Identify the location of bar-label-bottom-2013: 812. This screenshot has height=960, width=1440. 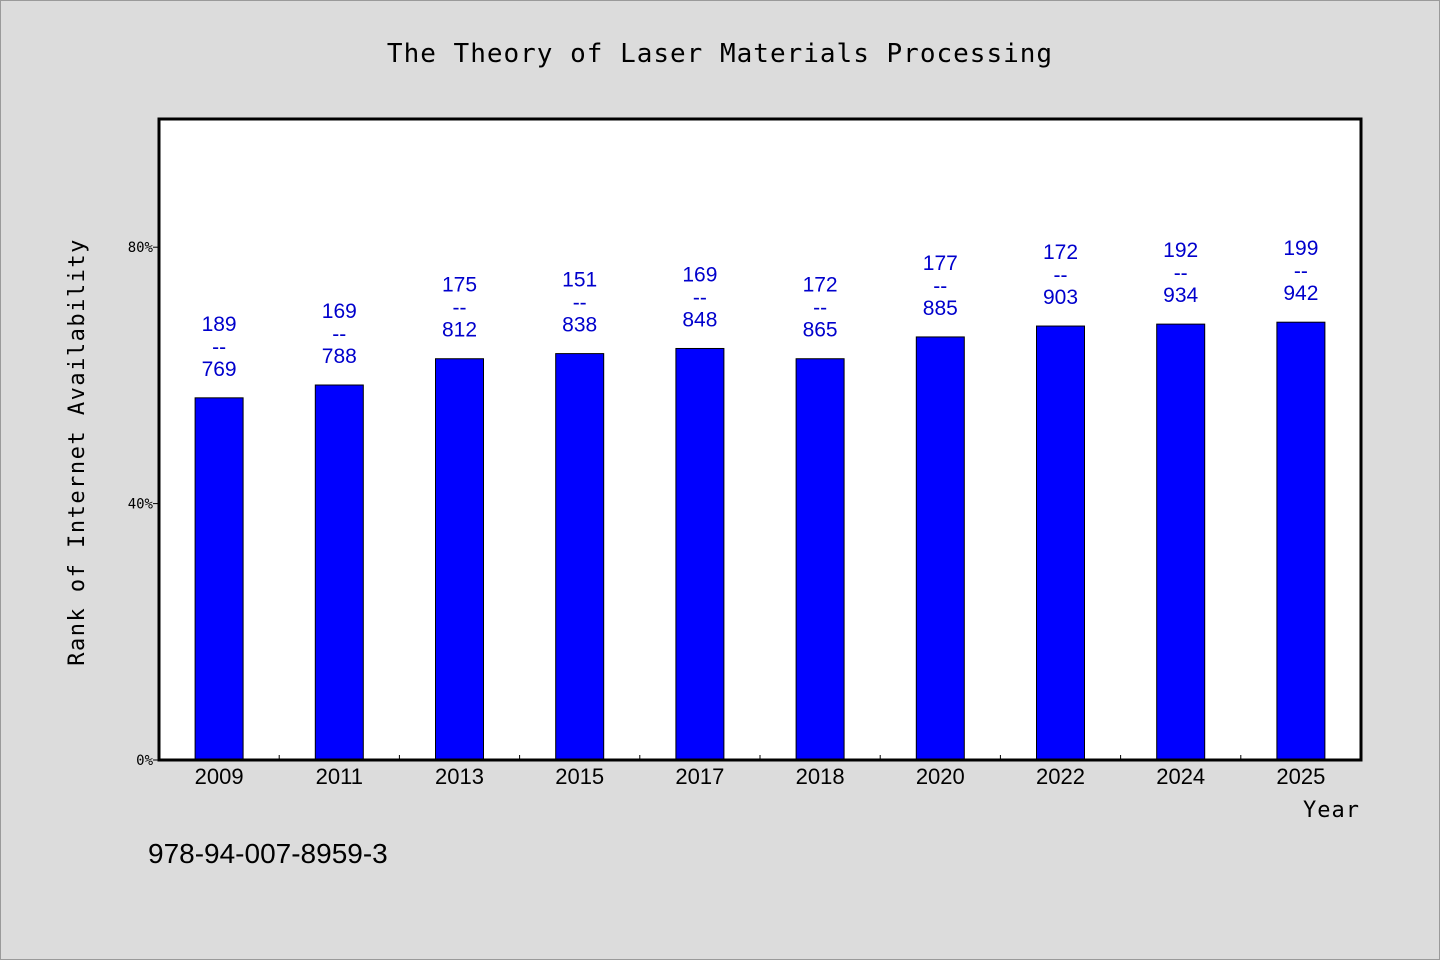
(459, 330).